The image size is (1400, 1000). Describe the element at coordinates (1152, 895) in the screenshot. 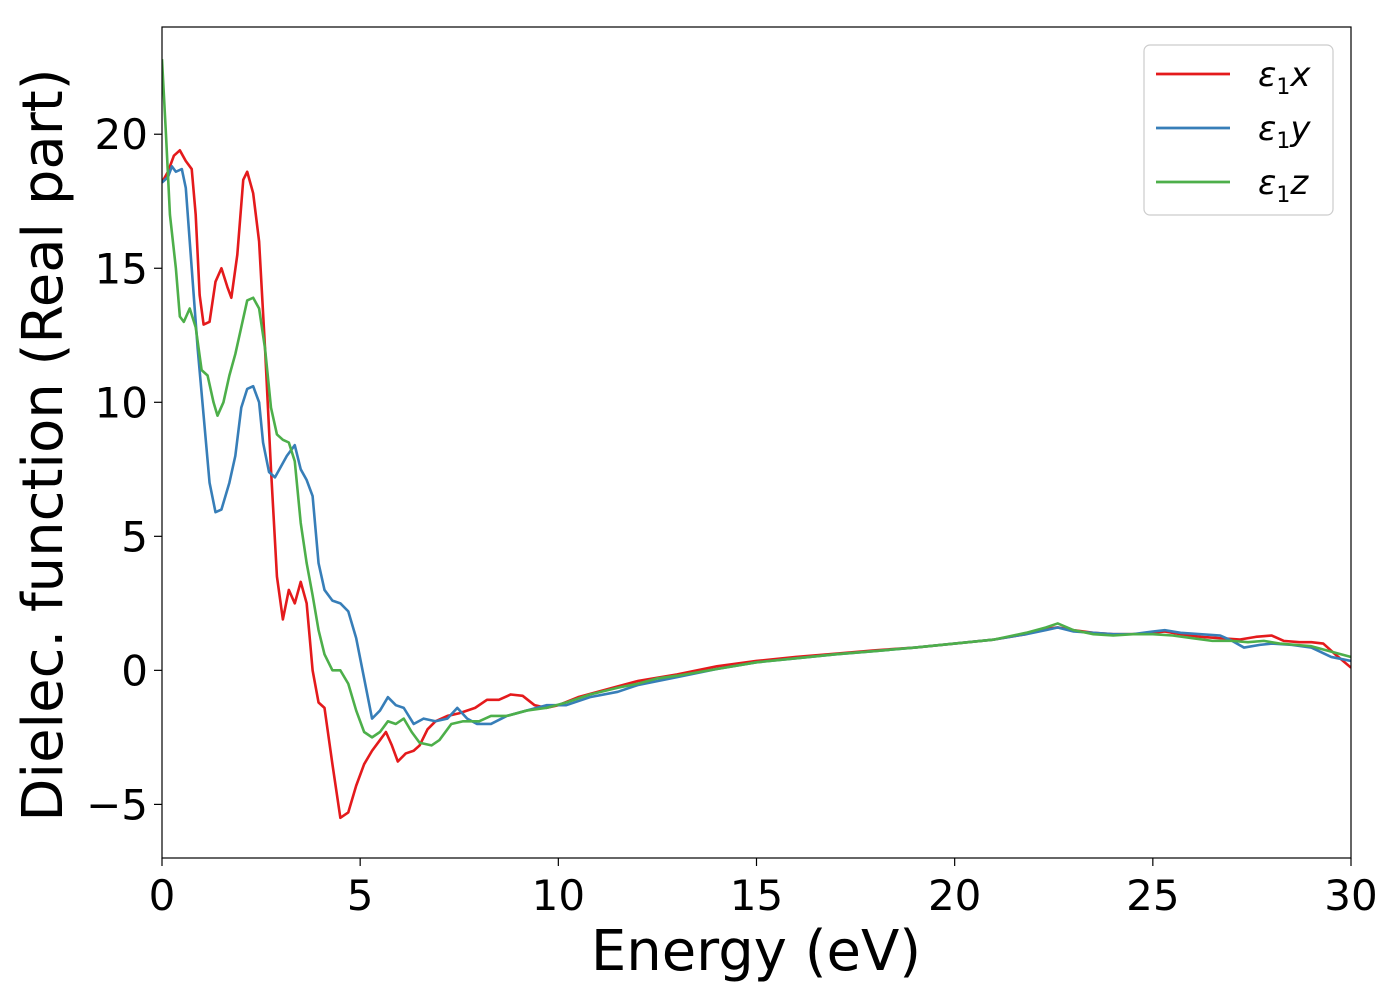

I see `x-tick-label: 25` at that location.